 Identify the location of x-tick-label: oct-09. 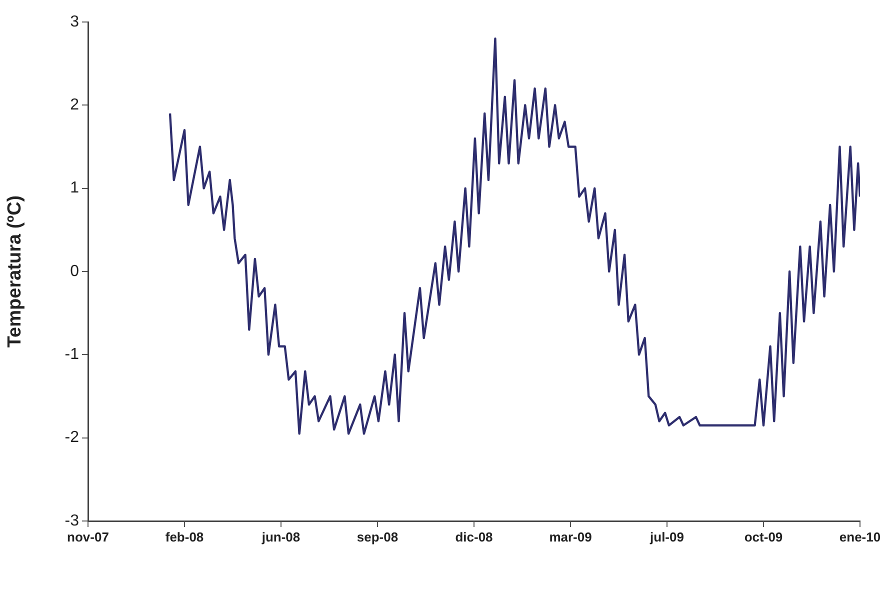
(763, 536).